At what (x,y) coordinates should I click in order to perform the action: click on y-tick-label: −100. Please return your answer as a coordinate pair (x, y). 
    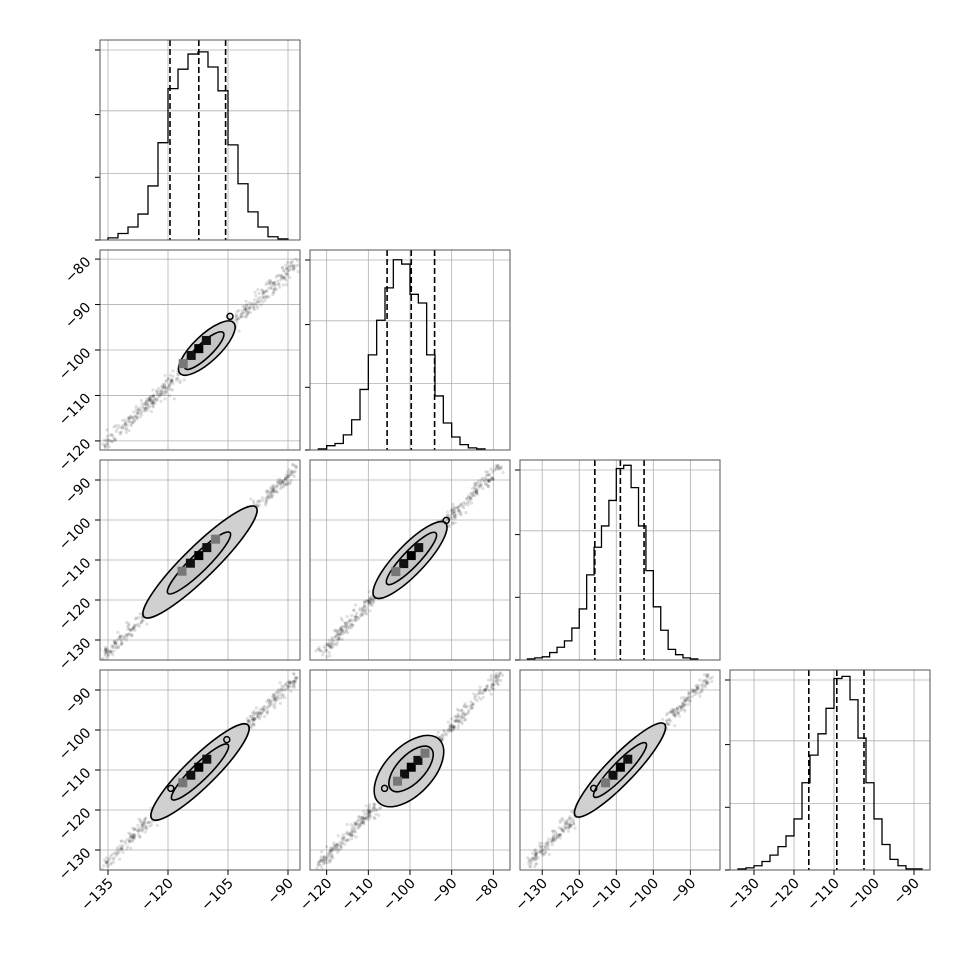
    Looking at the image, I should click on (75, 534).